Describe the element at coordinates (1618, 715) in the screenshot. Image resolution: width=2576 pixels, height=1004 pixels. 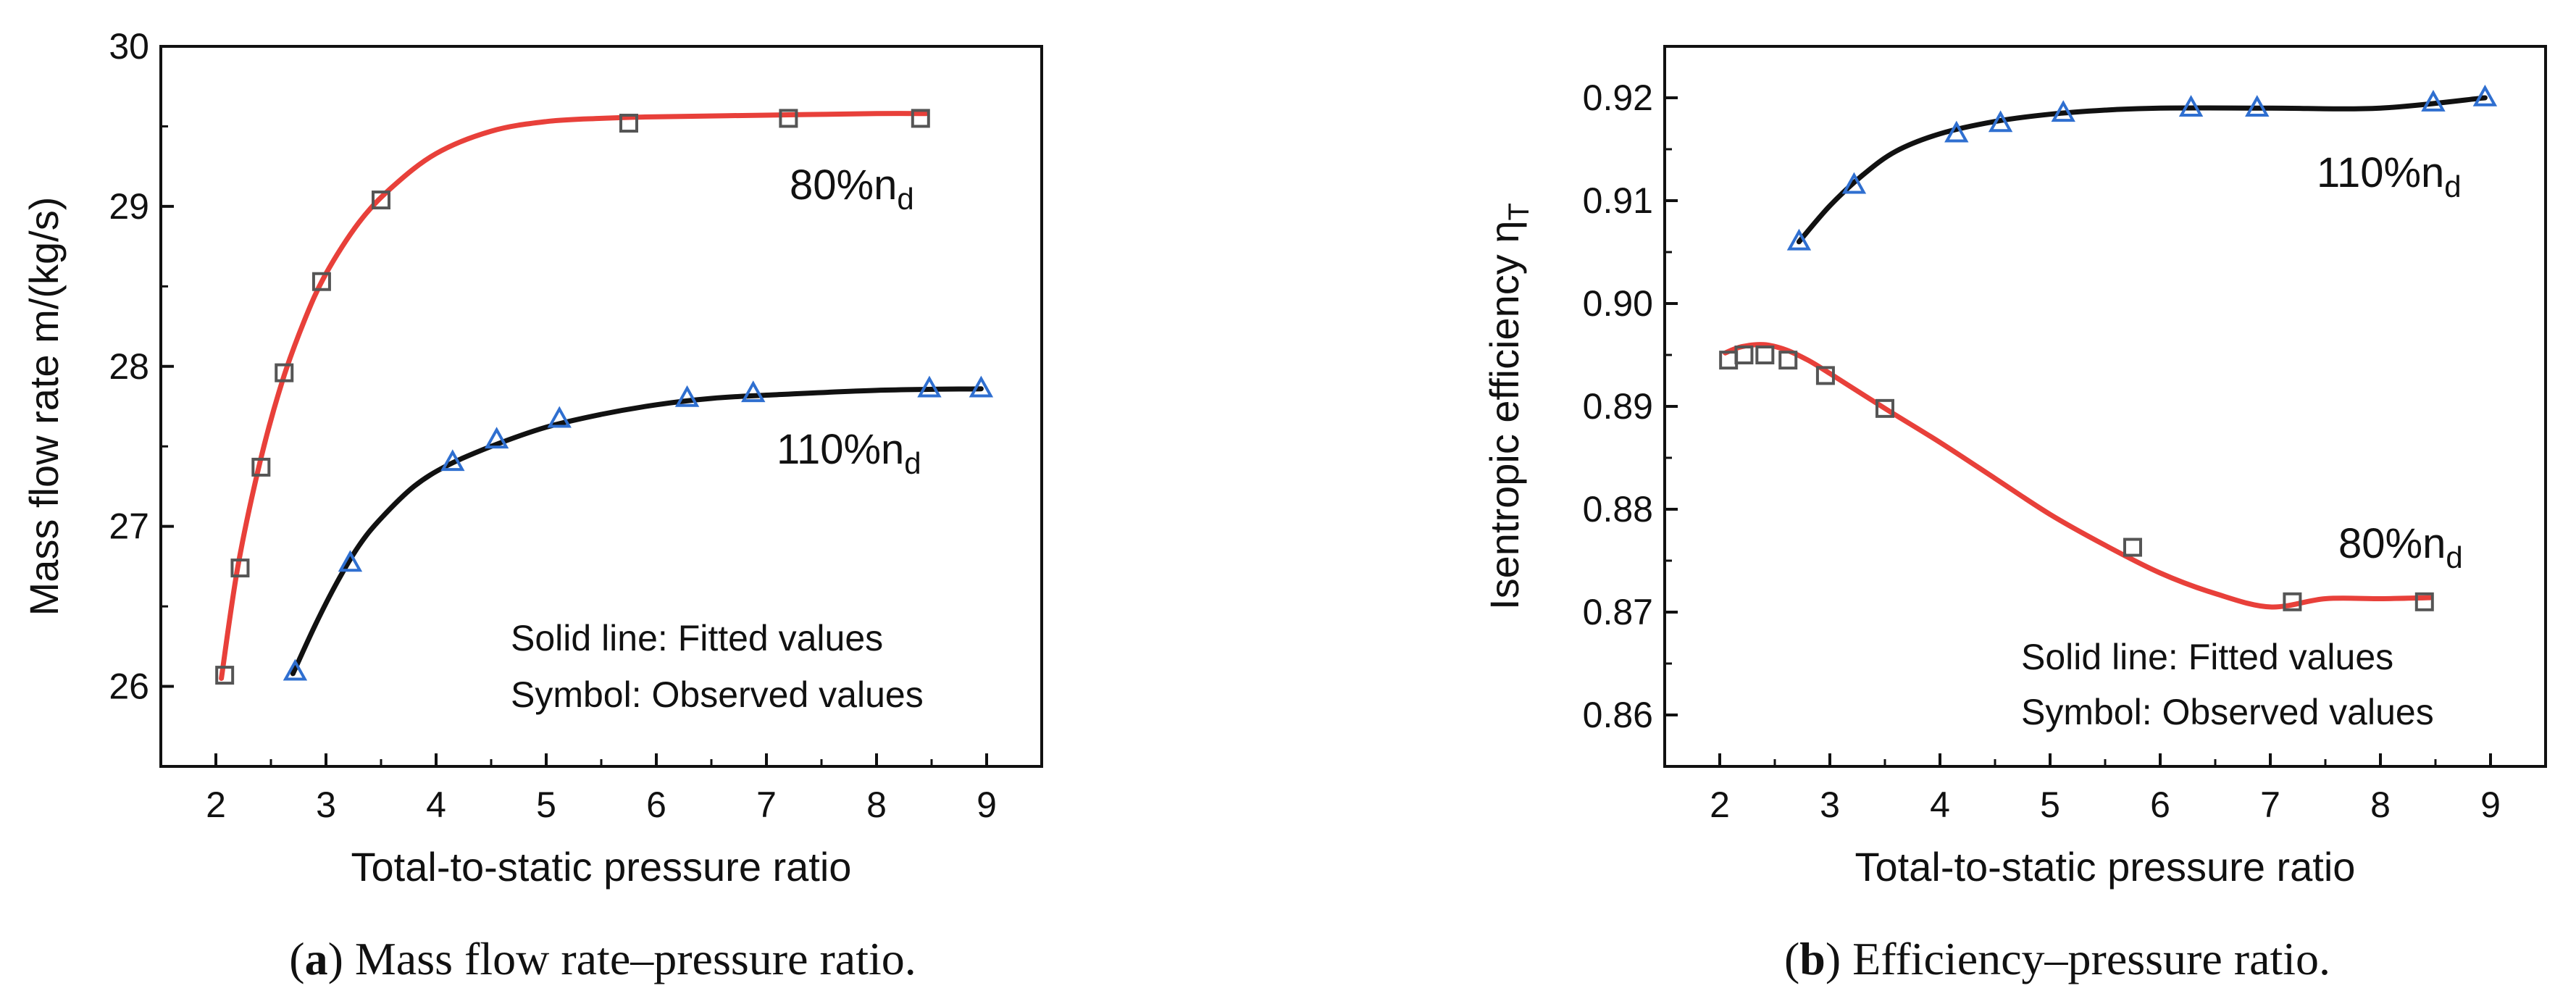
I see `y-tick-label: 0.86` at that location.